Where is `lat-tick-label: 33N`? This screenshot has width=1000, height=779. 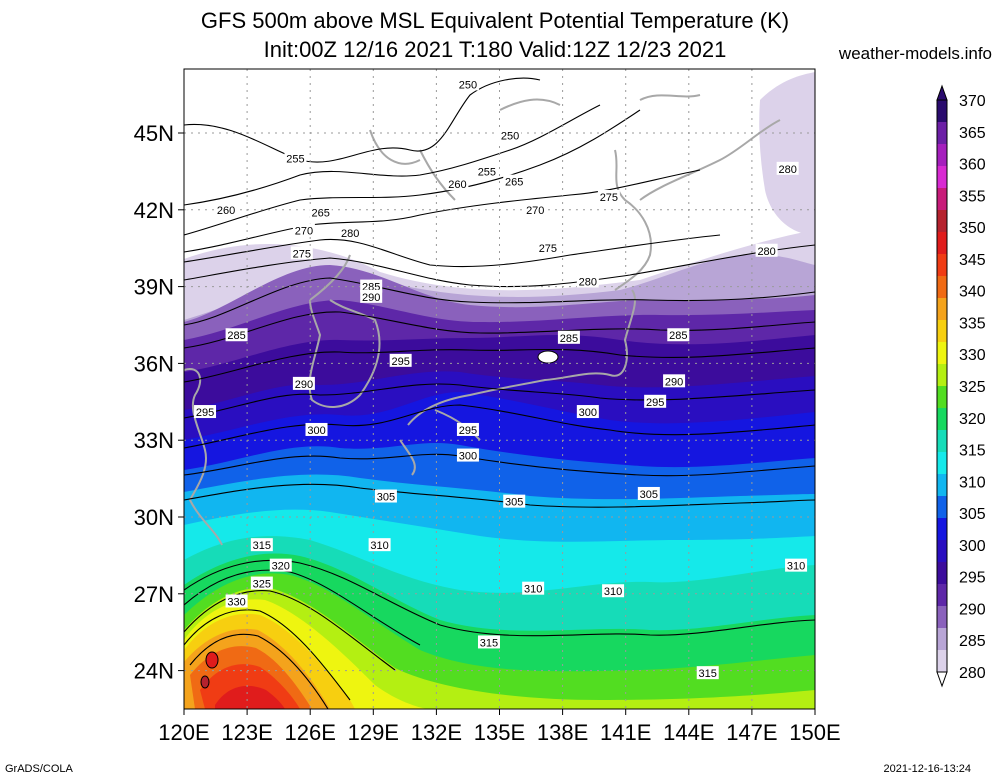
lat-tick-label: 33N is located at coordinates (154, 440).